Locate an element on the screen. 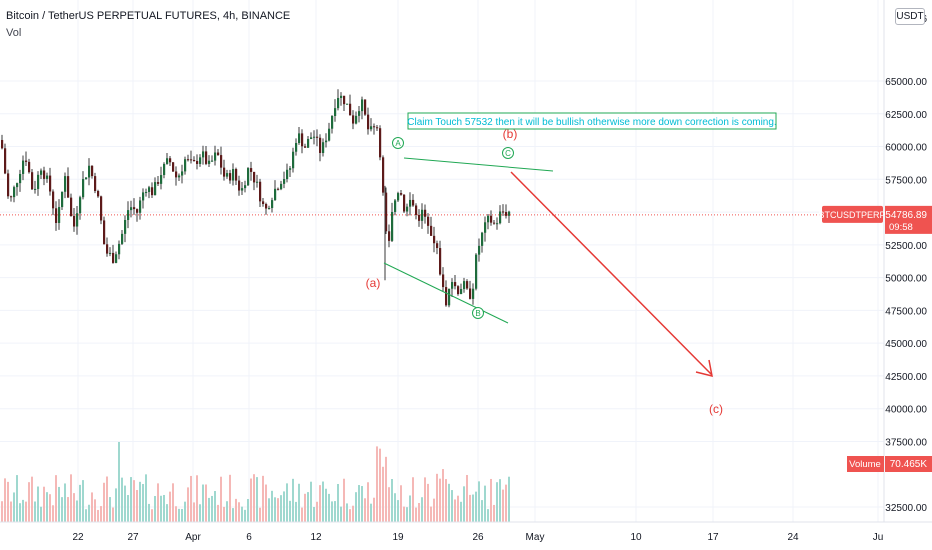 This screenshot has height=550, width=932. symbol-tag is located at coordinates (852, 214).